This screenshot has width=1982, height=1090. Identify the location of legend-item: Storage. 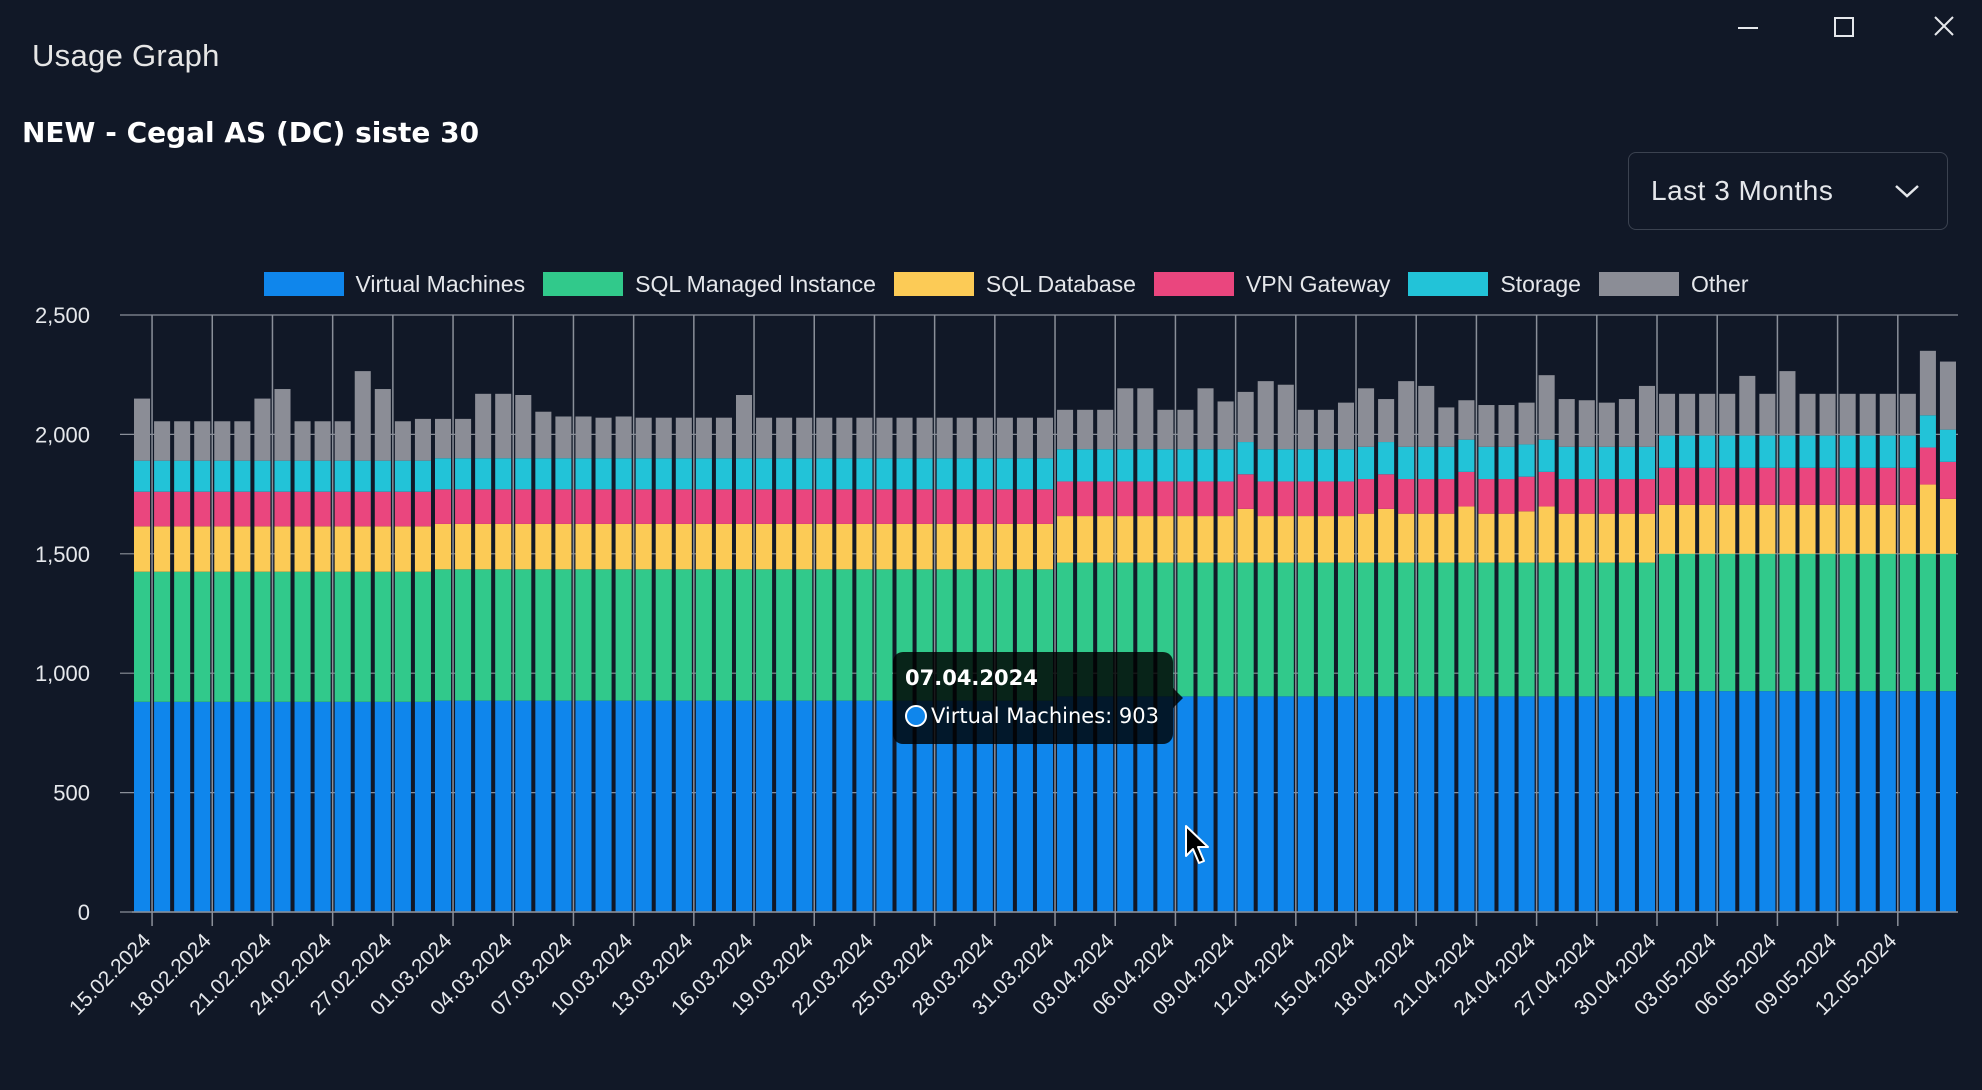
(1494, 284).